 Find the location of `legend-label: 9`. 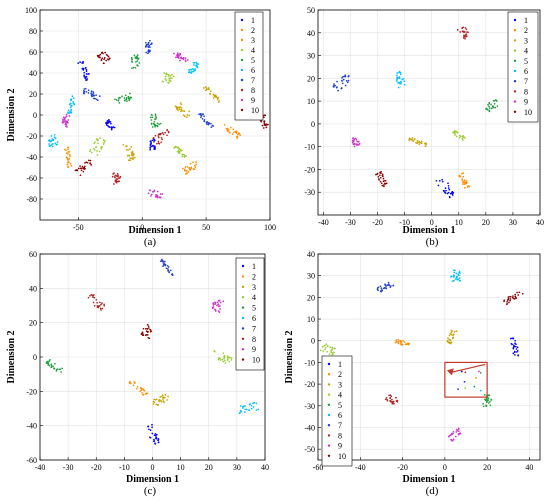

legend-label: 9 is located at coordinates (526, 102).